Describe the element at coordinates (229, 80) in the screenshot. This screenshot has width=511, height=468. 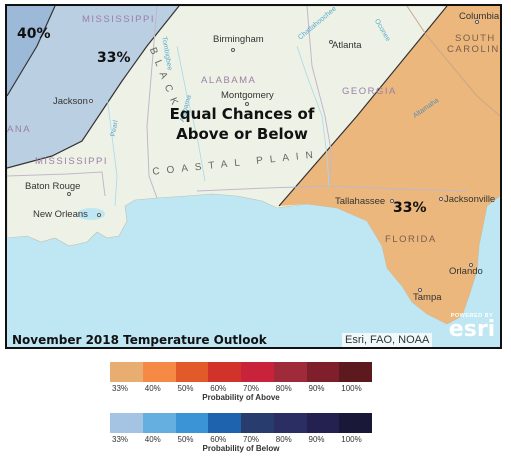
I see `state-label-alabama: ALABAMA` at that location.